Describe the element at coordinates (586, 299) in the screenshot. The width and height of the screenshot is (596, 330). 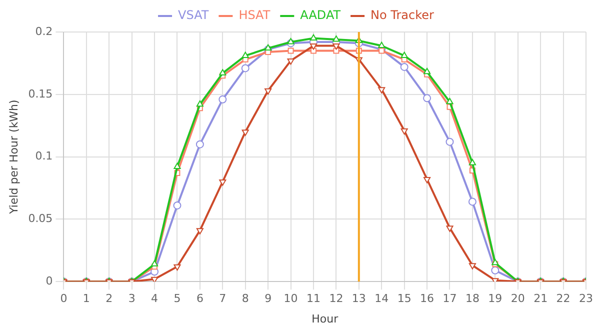
I see `x-tick-label: 23` at that location.